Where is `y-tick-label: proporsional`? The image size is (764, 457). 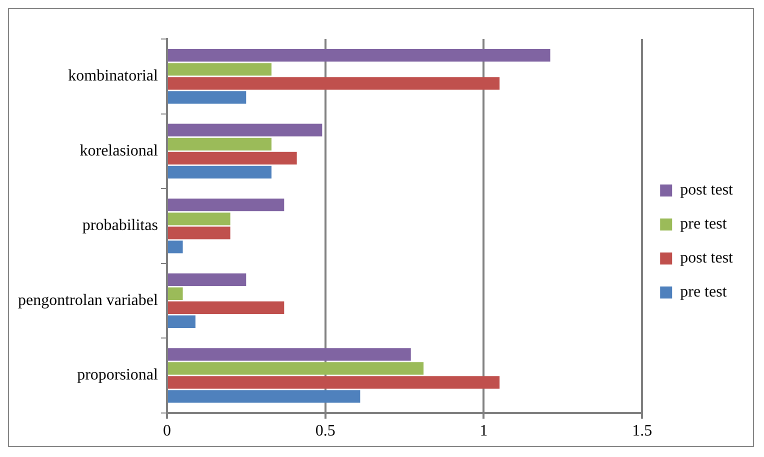 y-tick-label: proporsional is located at coordinates (117, 375).